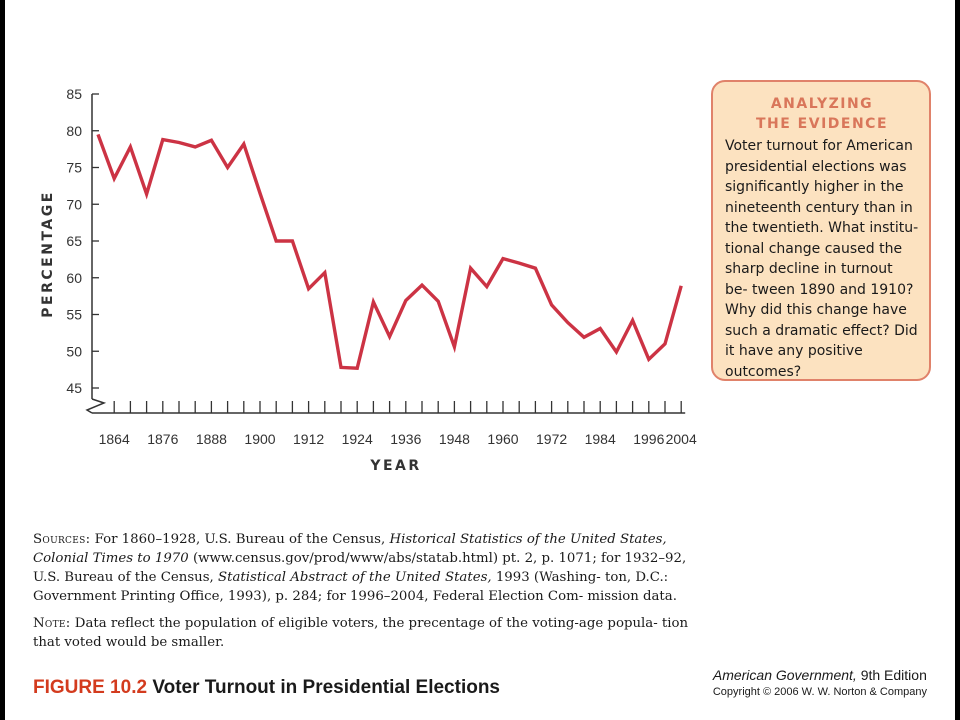  Describe the element at coordinates (648, 439) in the screenshot. I see `x-tick-label: 1996` at that location.